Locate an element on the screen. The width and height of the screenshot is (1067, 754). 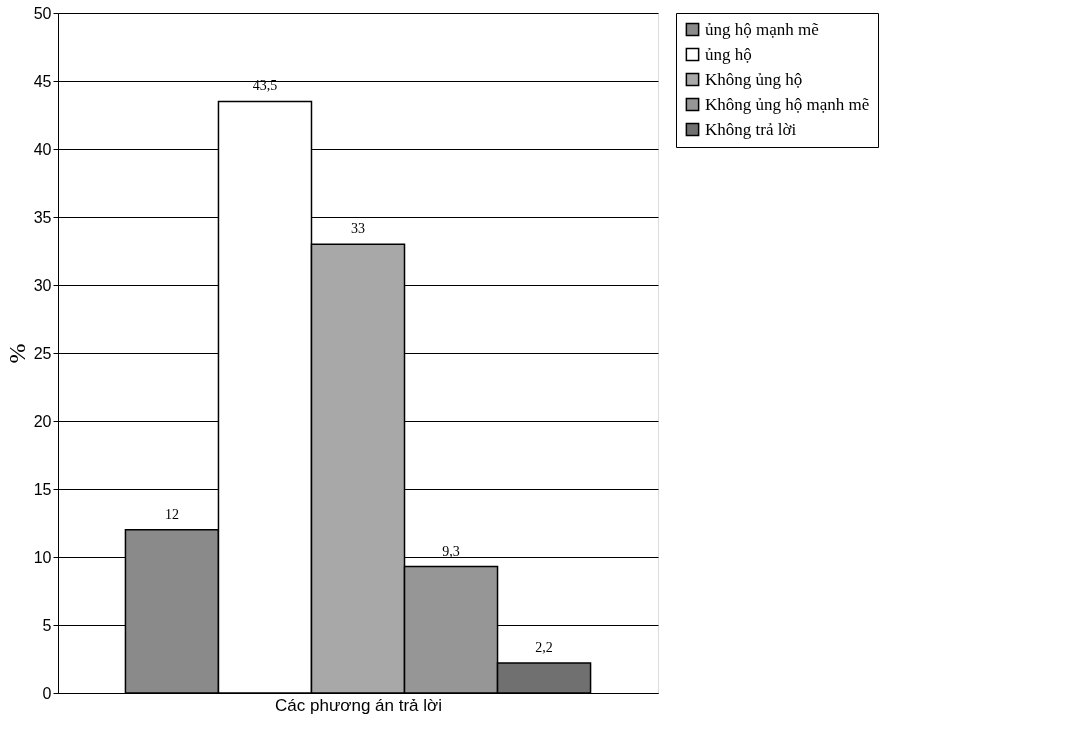
legend-label: Không ủng hộ is located at coordinates (754, 79).